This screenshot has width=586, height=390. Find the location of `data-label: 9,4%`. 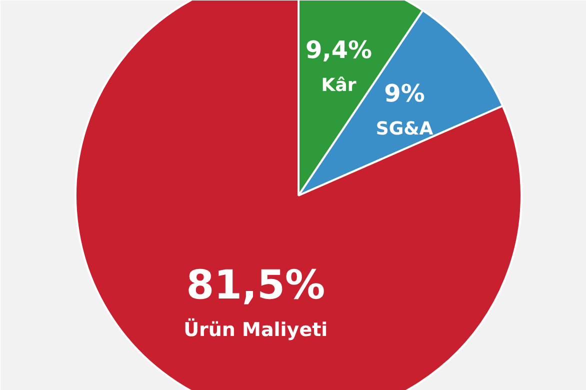

data-label: 9,4% is located at coordinates (338, 50).